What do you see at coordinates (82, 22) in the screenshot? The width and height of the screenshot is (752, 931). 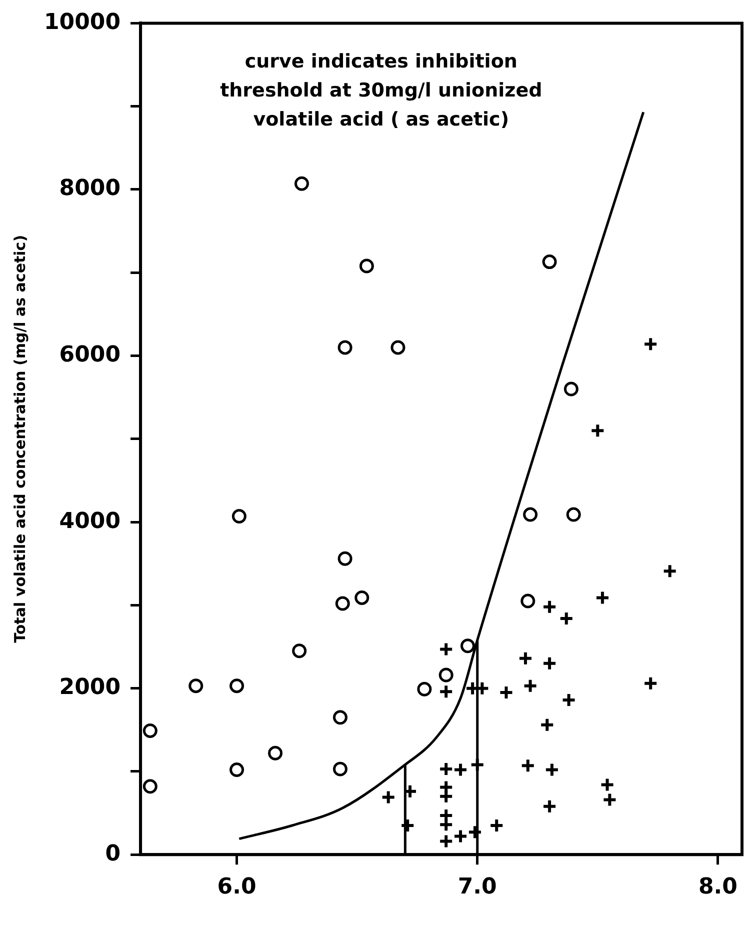 I see `y-tick-label: 10000` at bounding box center [82, 22].